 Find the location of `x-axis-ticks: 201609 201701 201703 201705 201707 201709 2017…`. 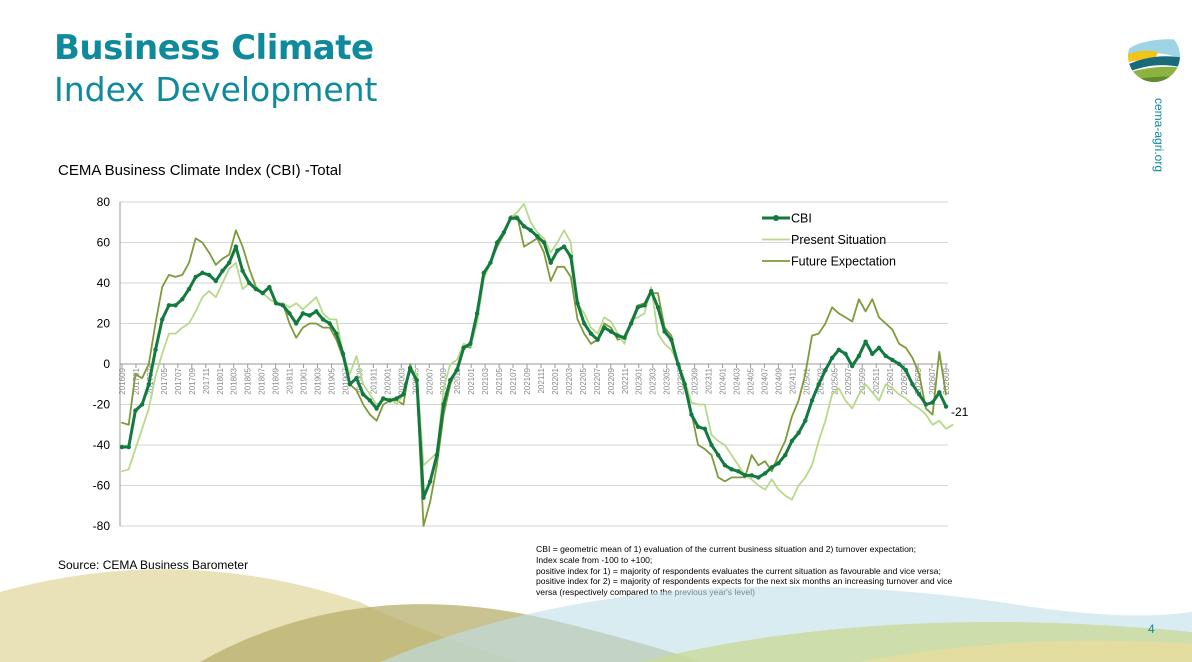

x-axis-ticks: 201609 201701 201703 201705 201707 201709 2017… is located at coordinates (534, 379).